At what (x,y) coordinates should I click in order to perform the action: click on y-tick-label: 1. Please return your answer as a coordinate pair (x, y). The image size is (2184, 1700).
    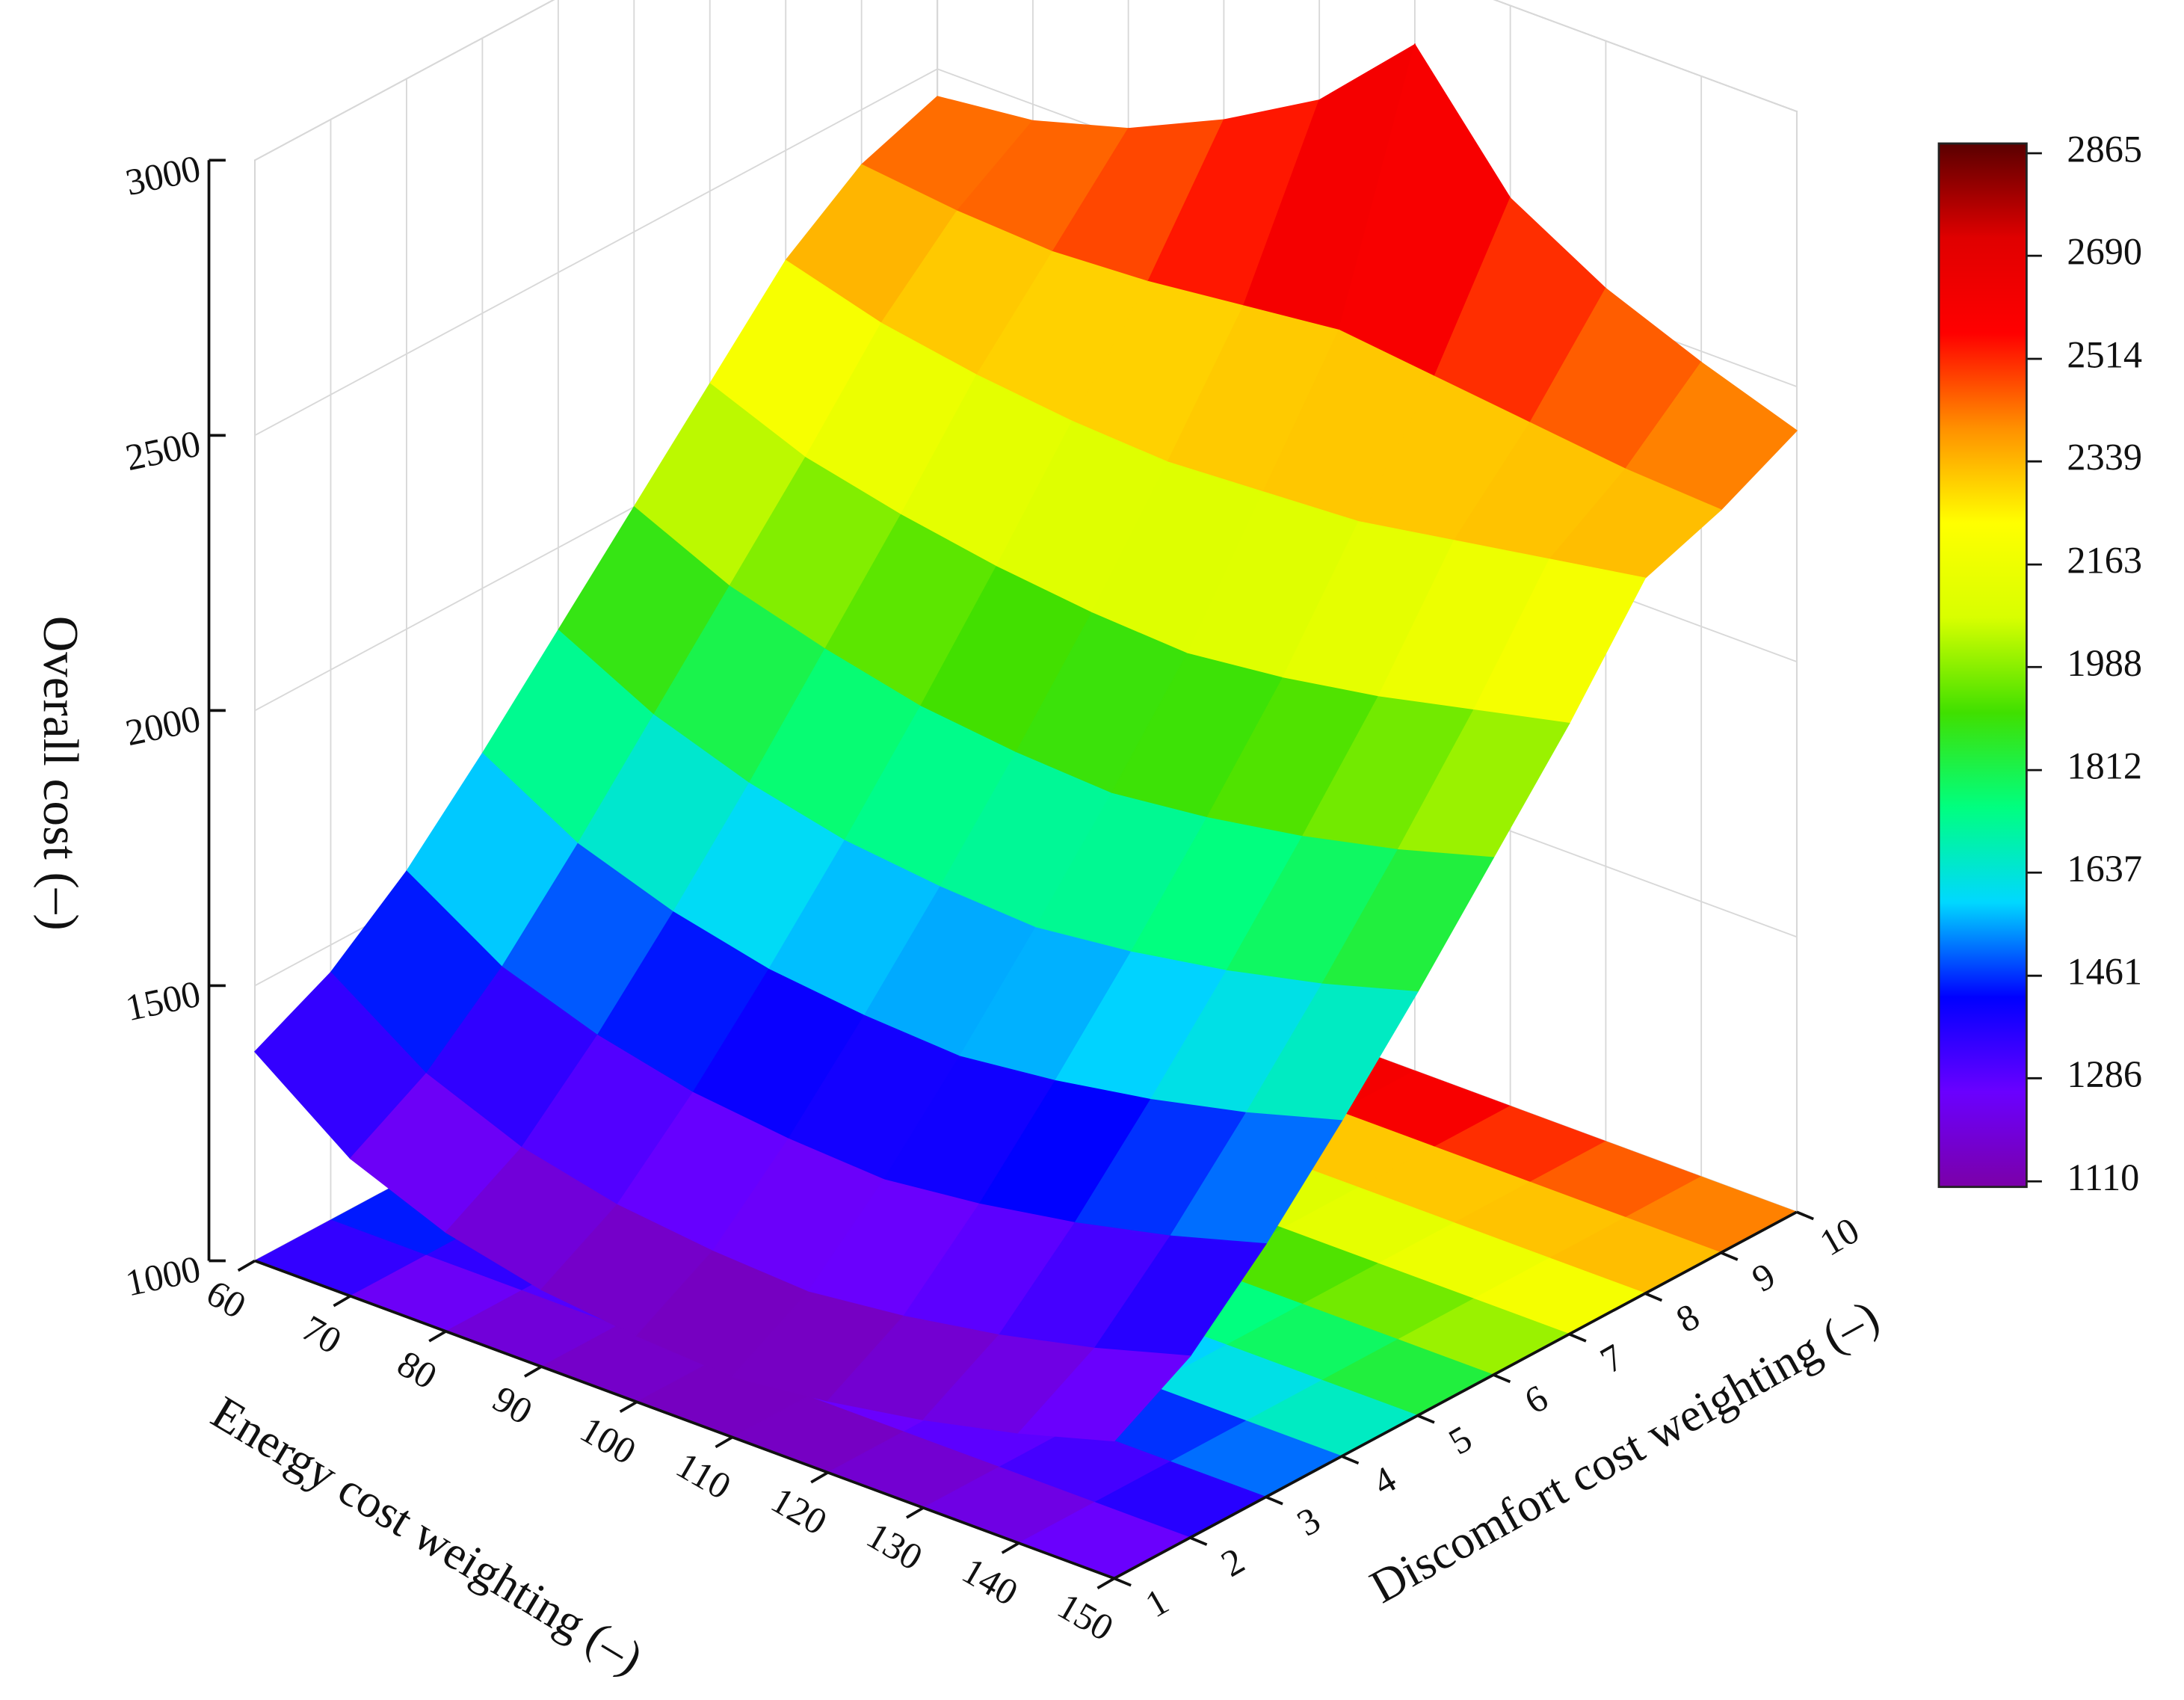
    Looking at the image, I should click on (1157, 1602).